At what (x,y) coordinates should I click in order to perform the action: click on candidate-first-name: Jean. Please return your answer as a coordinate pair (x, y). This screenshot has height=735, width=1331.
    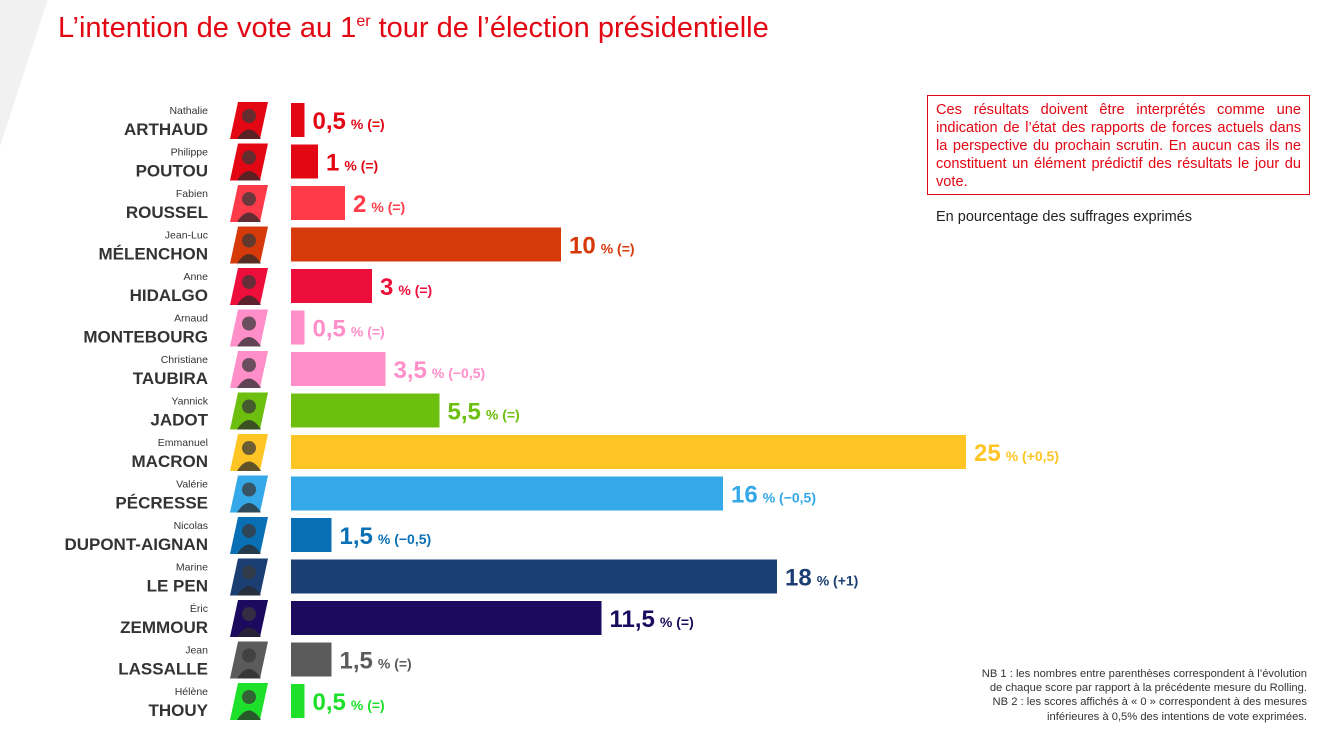
    Looking at the image, I should click on (196, 651).